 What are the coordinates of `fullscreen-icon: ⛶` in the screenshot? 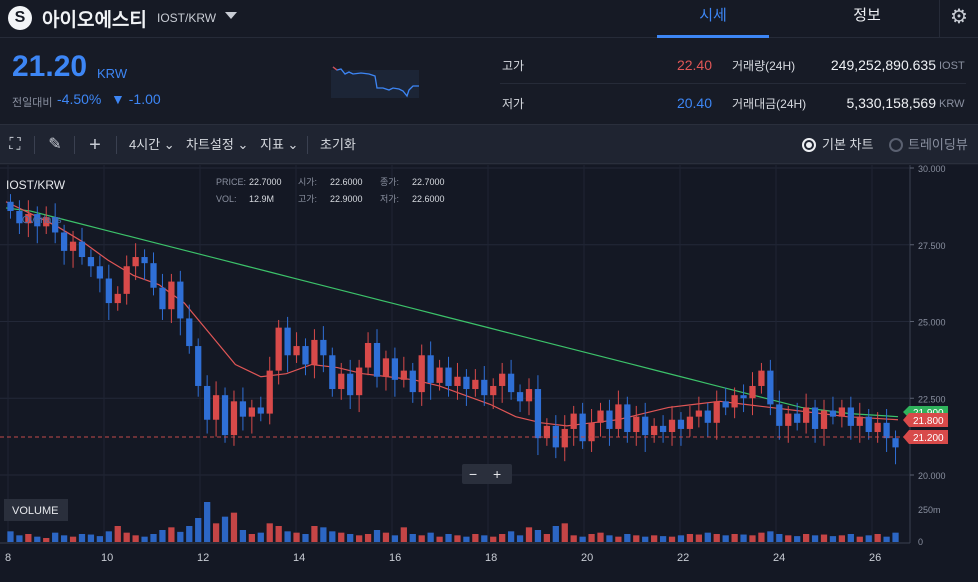 It's located at (15, 144).